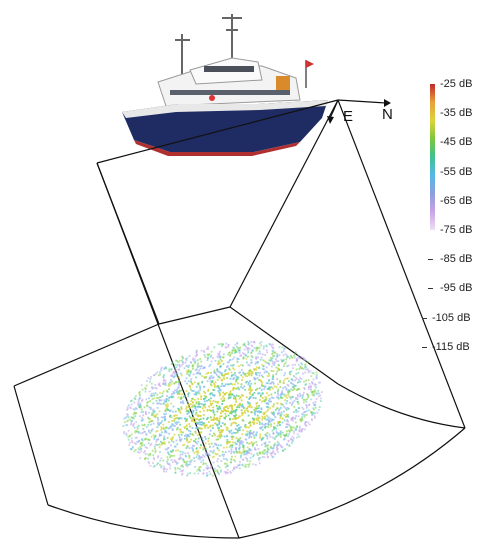 This screenshot has width=501, height=542. What do you see at coordinates (225, 126) in the screenshot?
I see `ship-hull` at bounding box center [225, 126].